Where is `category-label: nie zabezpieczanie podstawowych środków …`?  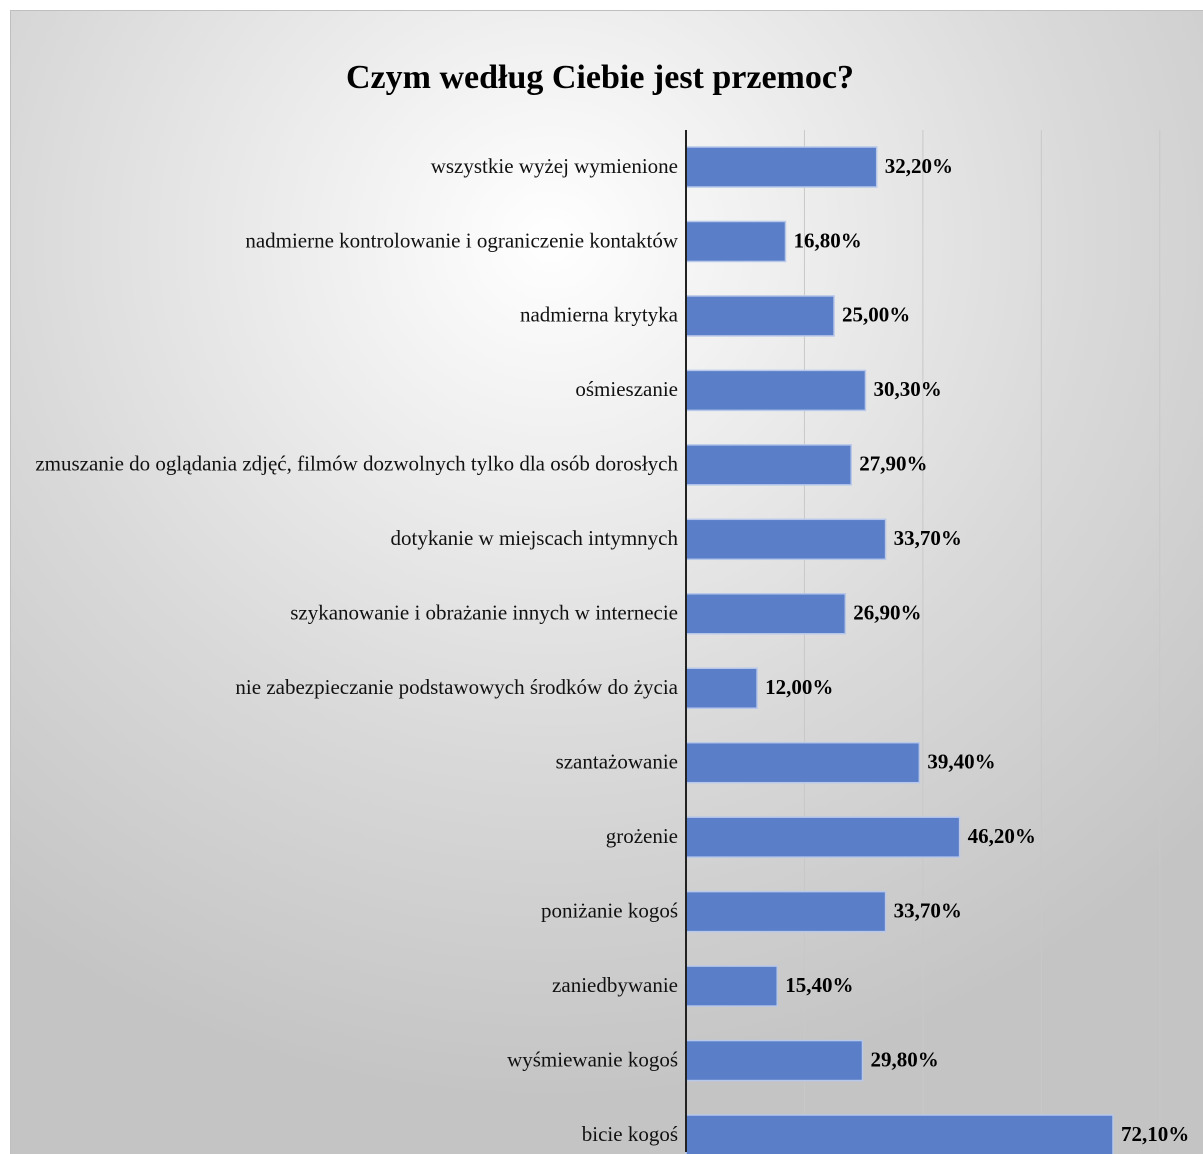 category-label: nie zabezpieczanie podstawowych środków … is located at coordinates (456, 687).